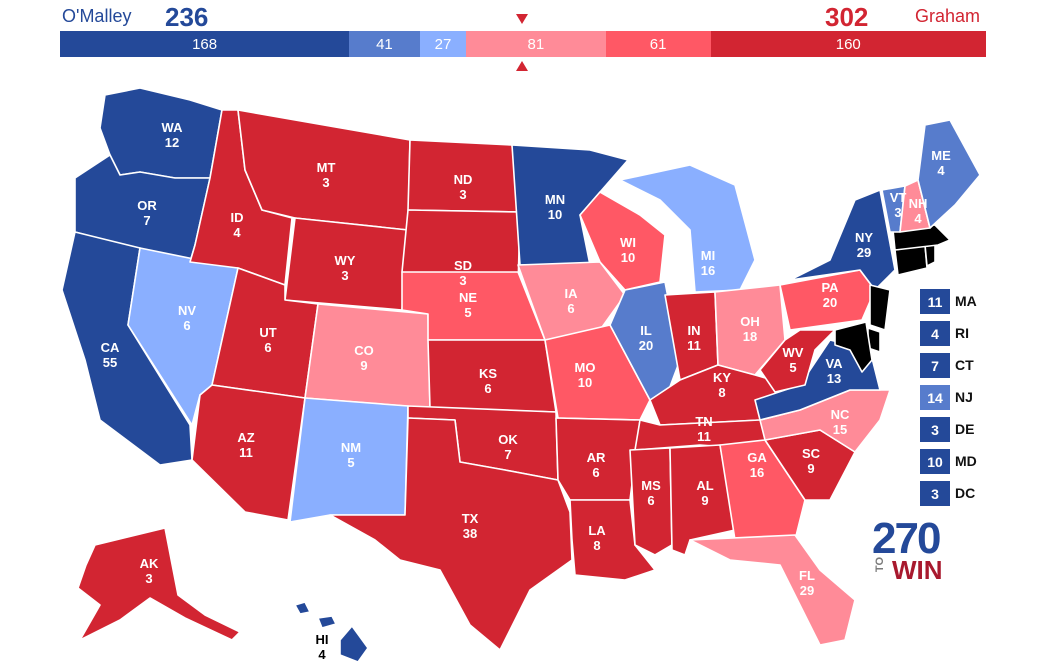 The height and width of the screenshot is (670, 1050). I want to click on state-label-ak: AK 3, so click(149, 571).